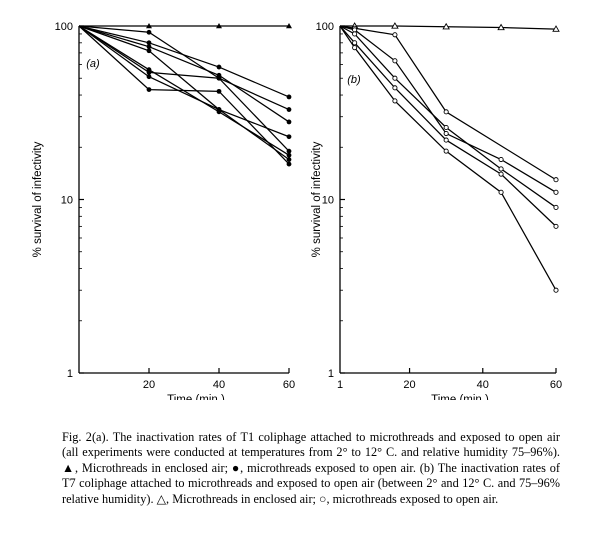 This screenshot has width=603, height=537. I want to click on panel-a-series-4-line, so click(184, 74).